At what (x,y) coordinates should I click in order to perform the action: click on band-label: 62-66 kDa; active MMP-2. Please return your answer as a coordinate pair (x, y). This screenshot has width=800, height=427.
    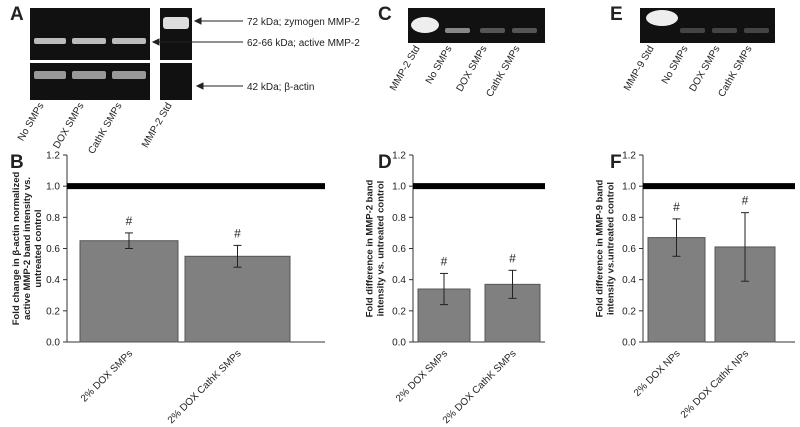
    Looking at the image, I should click on (303, 43).